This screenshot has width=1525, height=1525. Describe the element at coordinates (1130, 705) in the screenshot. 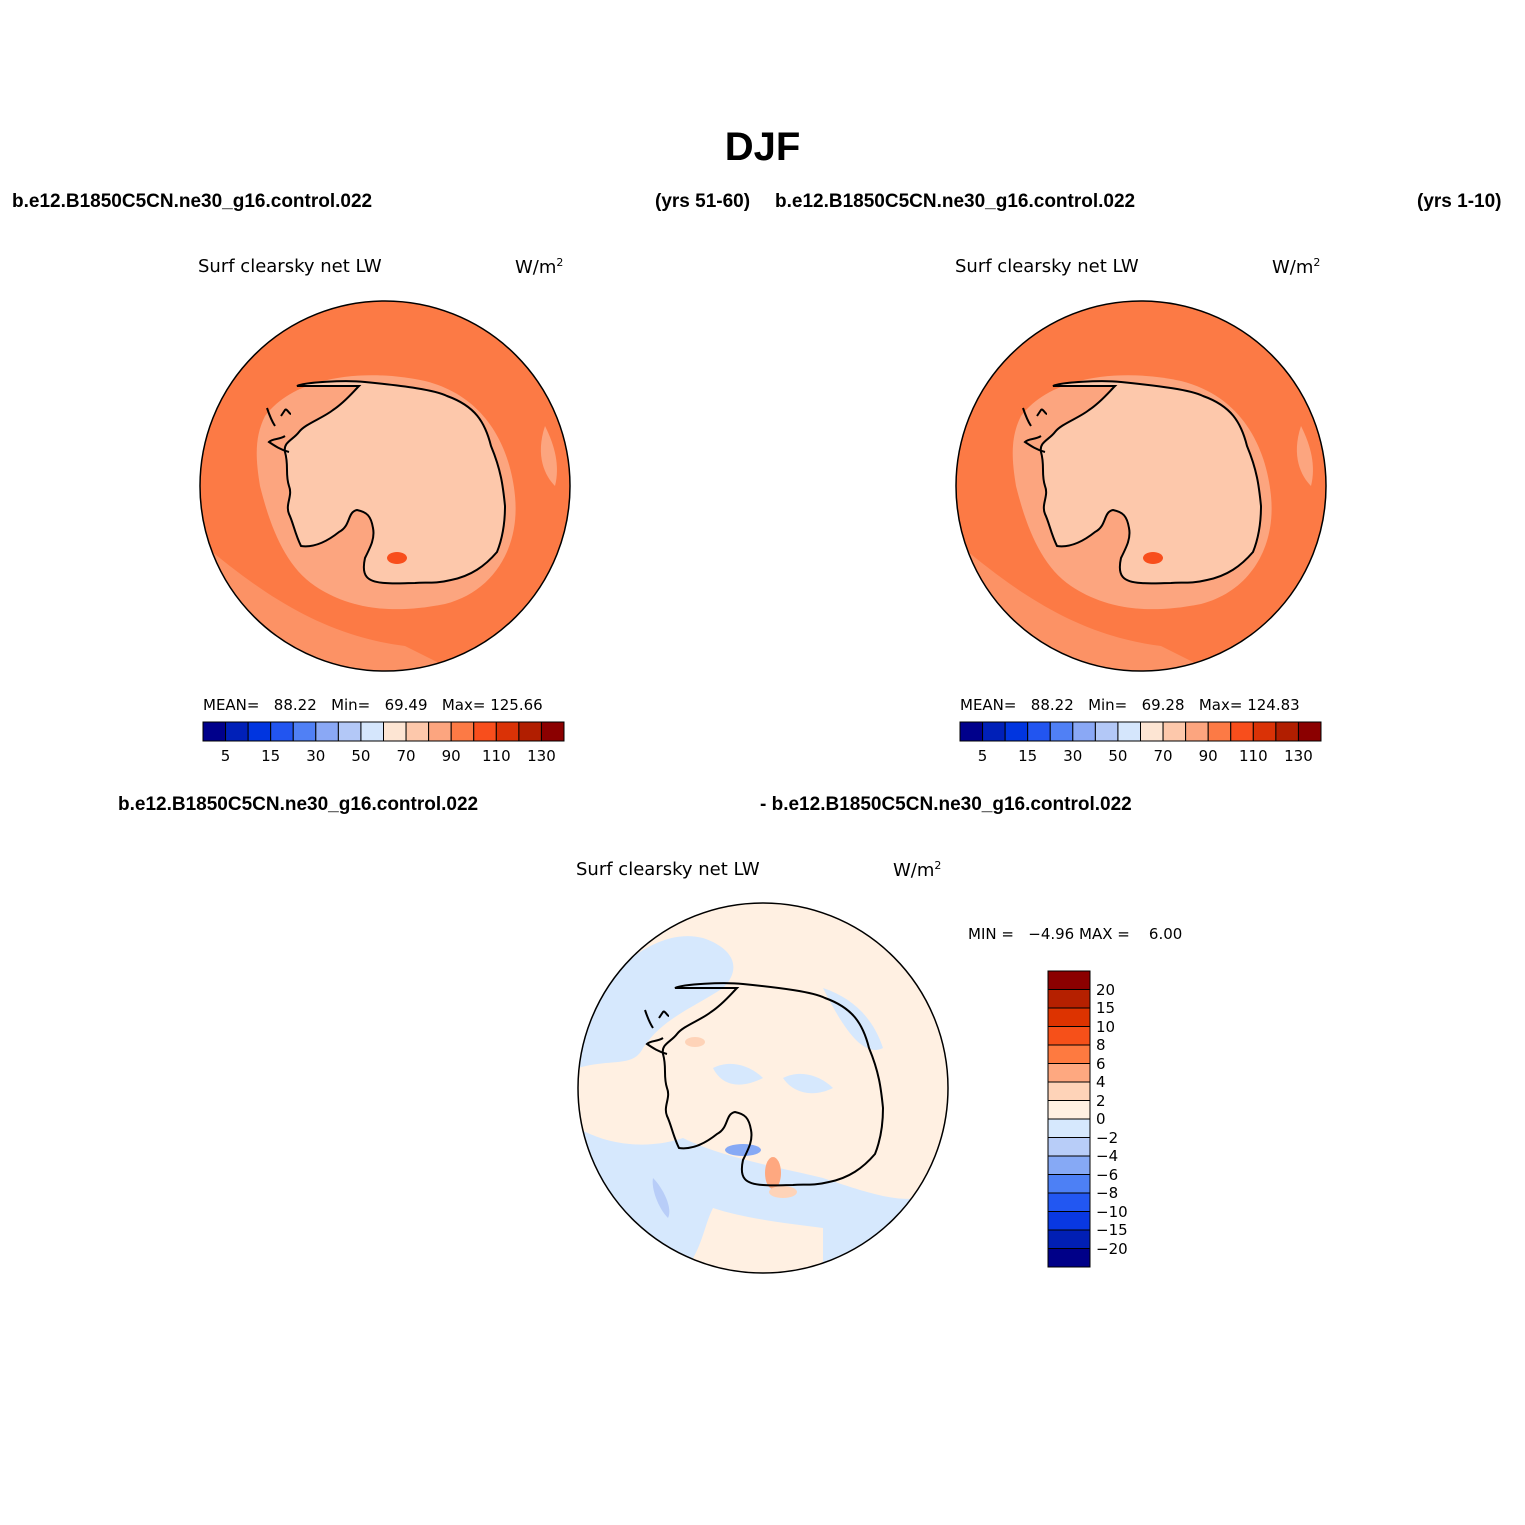

I see `panel2-stats: MEAN= 88.22 Min= 69.28 Max= 124.83` at that location.